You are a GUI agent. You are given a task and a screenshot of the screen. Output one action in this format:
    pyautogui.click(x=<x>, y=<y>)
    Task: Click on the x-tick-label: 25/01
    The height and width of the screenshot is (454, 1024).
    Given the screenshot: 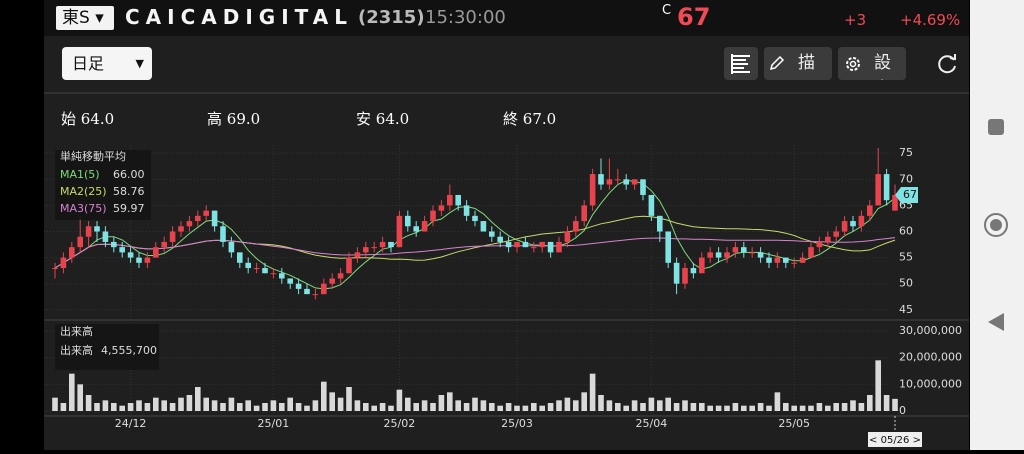 What is the action you would take?
    pyautogui.click(x=274, y=423)
    